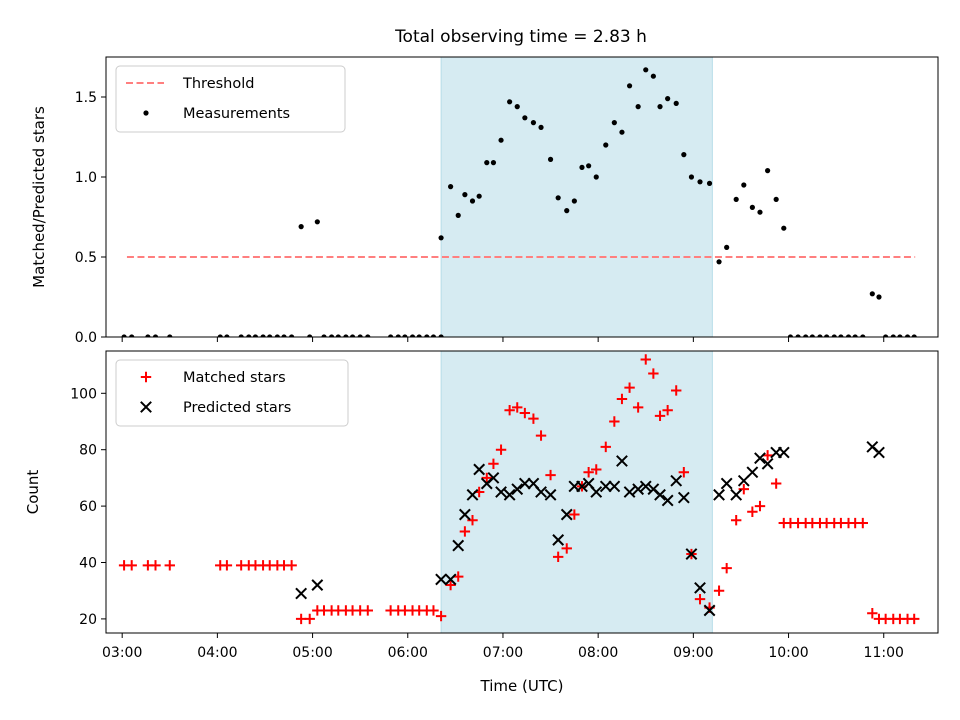 The image size is (960, 720). Describe the element at coordinates (520, 37) in the screenshot. I see `figure-title: Total observing time = 2.83 h` at that location.